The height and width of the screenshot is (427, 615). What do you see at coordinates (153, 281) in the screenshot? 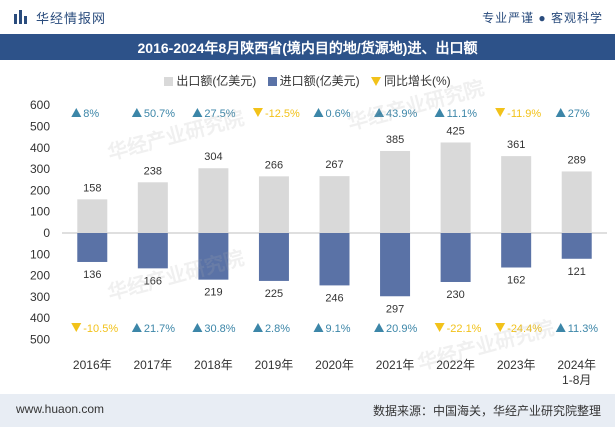
I see `import-value-label: 166` at bounding box center [153, 281].